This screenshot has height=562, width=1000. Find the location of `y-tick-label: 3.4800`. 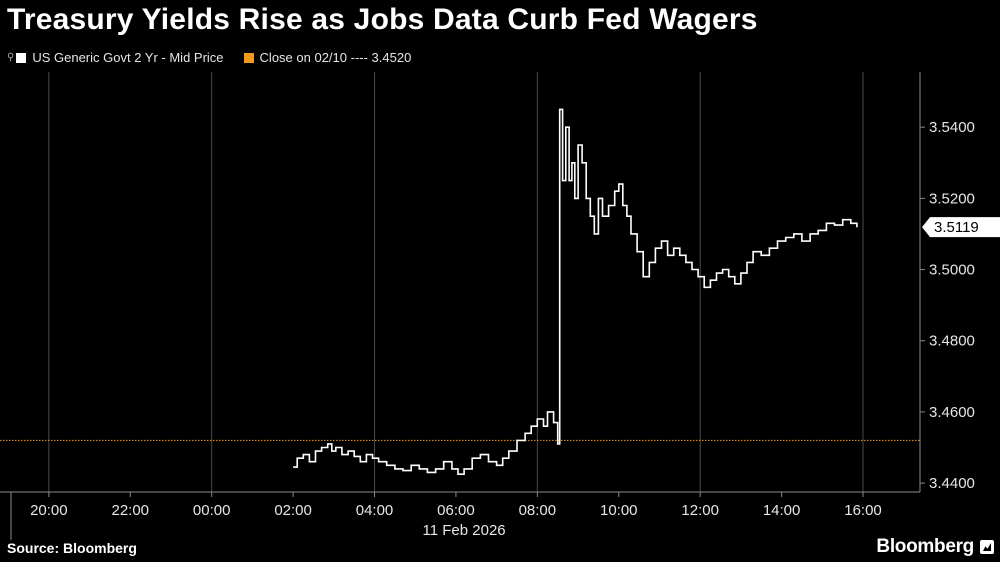

y-tick-label: 3.4800 is located at coordinates (952, 341).